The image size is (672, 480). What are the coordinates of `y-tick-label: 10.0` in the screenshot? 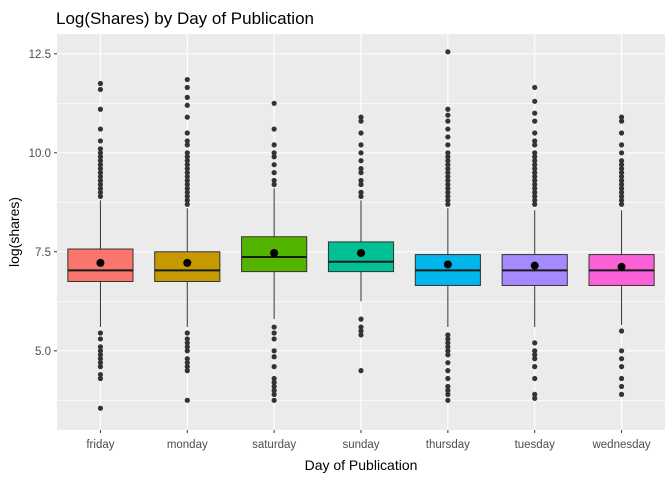 It's located at (40, 154).